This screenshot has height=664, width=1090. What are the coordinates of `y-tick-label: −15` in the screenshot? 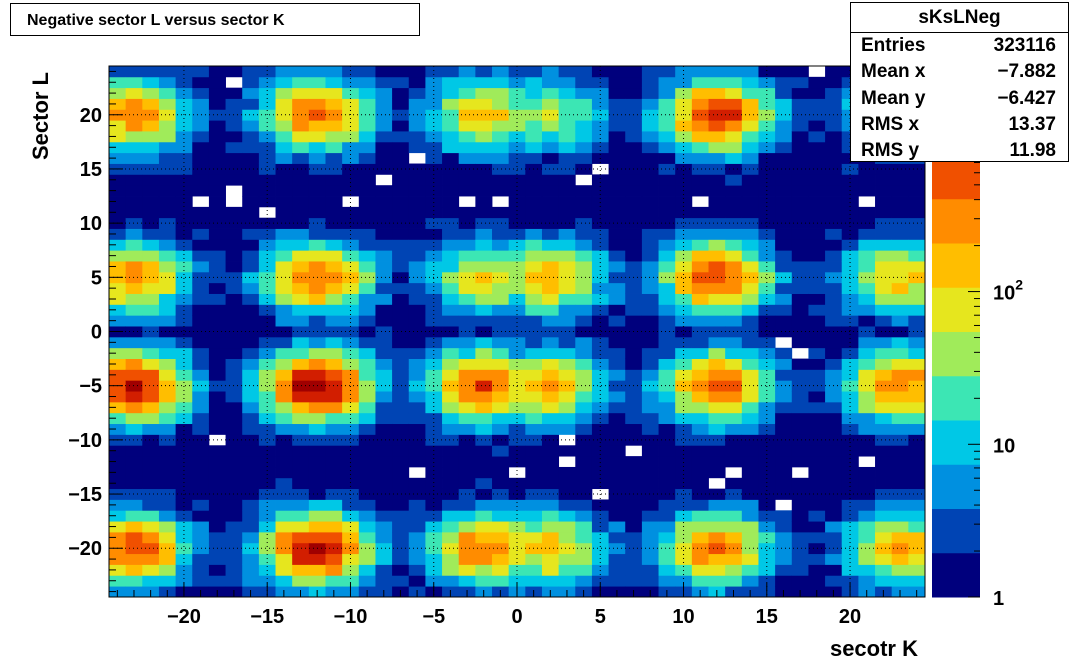 It's located at (85, 495).